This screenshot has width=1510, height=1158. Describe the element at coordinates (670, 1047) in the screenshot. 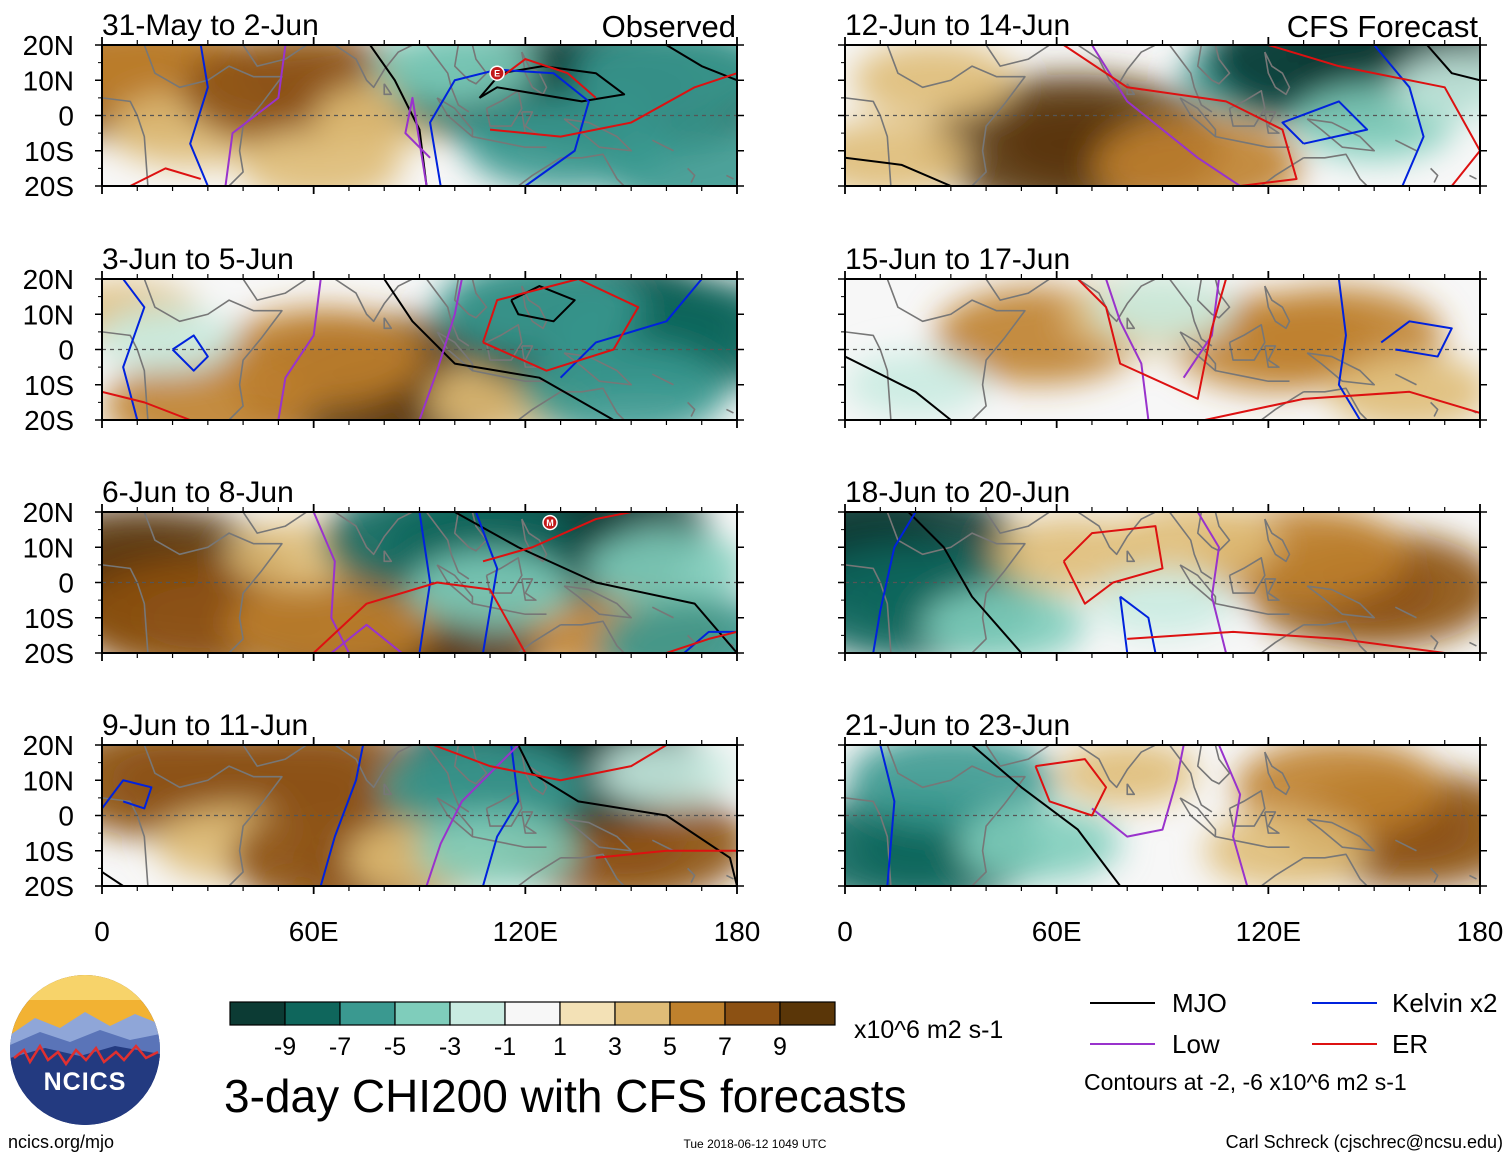

I see `colorbar-tick-label: 5` at that location.